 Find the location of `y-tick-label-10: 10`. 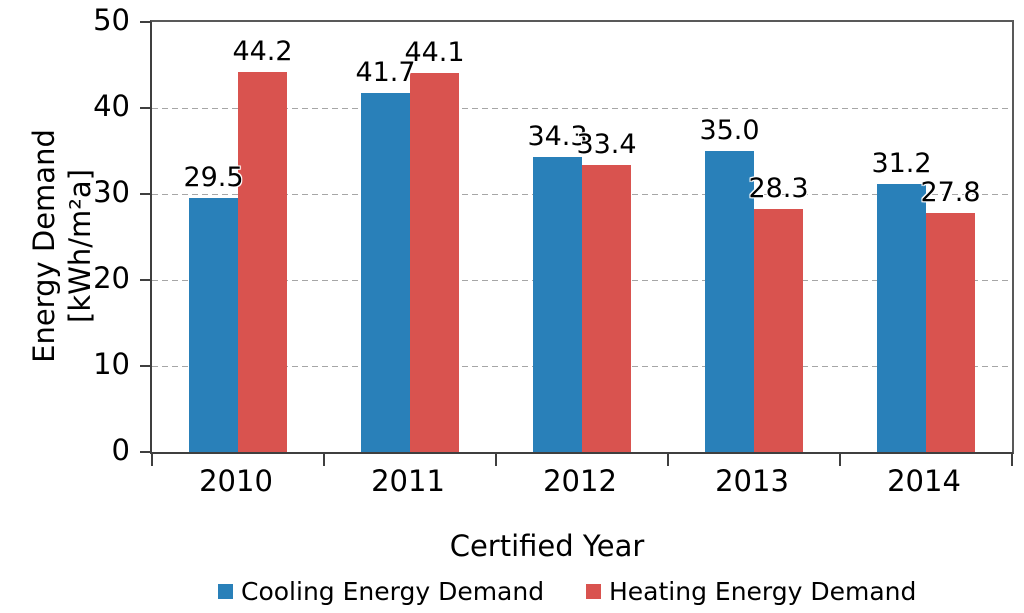

y-tick-label-10: 10 is located at coordinates (111, 364).